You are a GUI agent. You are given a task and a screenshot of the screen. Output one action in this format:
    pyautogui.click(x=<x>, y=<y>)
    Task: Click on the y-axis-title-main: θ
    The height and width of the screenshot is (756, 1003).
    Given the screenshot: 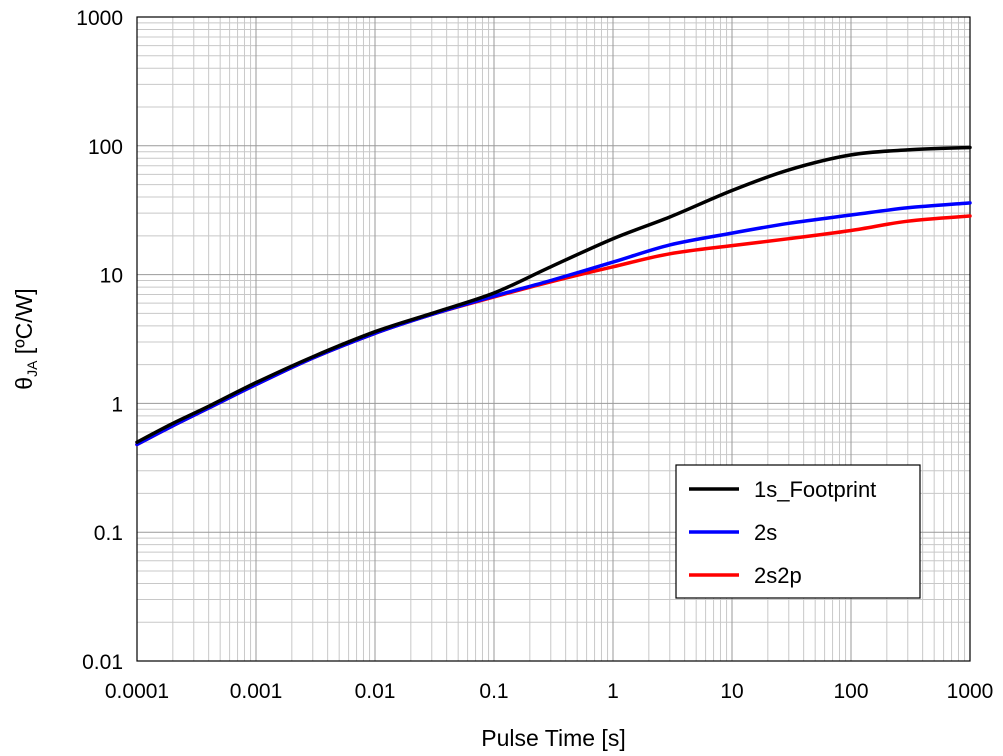 What is the action you would take?
    pyautogui.click(x=24, y=383)
    